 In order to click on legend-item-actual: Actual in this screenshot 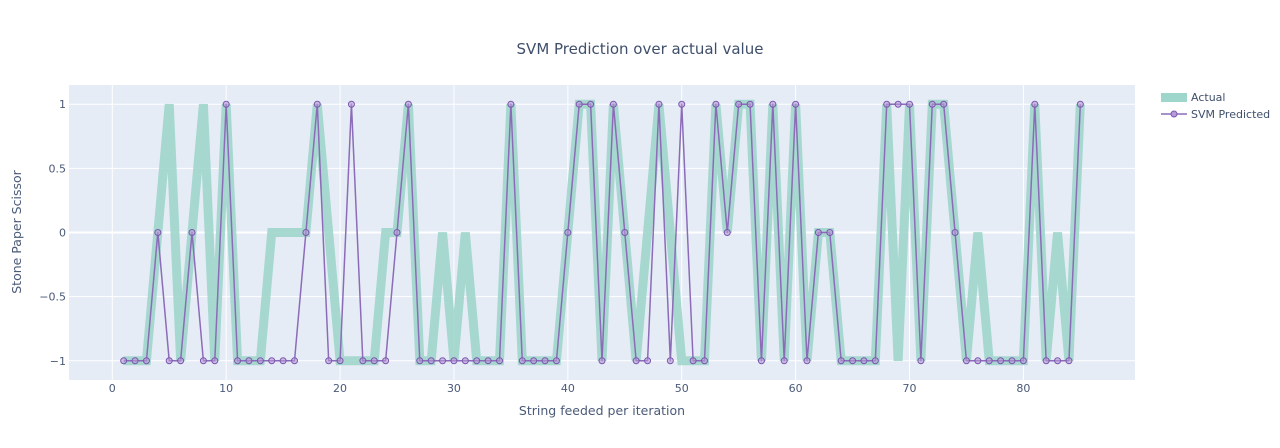, I will do `click(1193, 97)`.